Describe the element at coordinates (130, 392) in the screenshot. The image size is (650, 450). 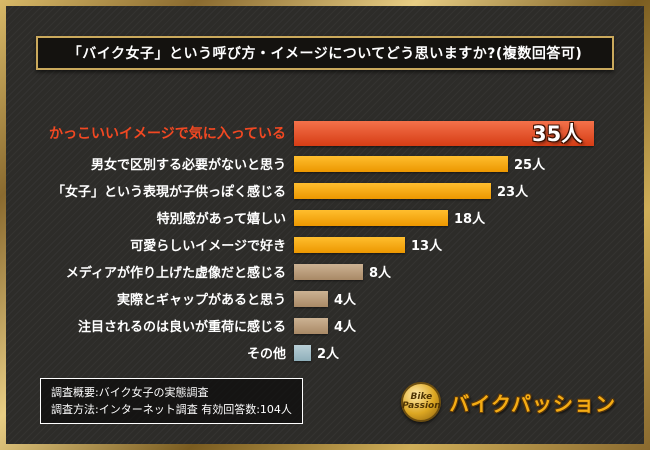
I see `survey-overview-text: 調査概要:バイク女子の実態調査` at that location.